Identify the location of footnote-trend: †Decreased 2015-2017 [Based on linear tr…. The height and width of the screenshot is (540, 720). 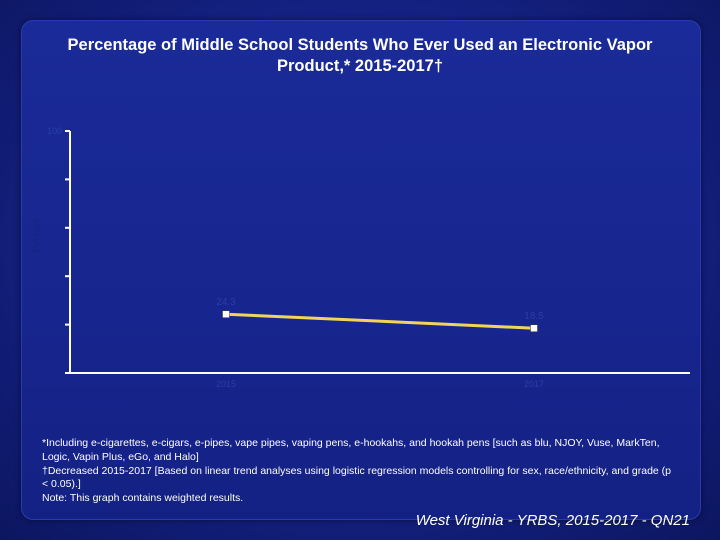
(356, 477).